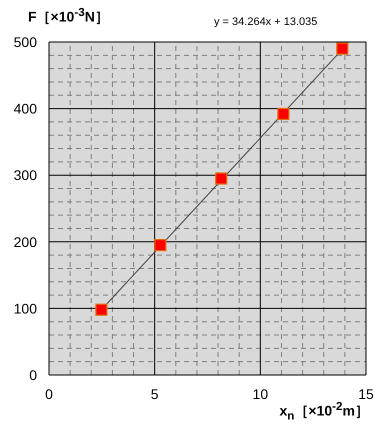  I want to click on x-tick-label: 5, so click(154, 394).